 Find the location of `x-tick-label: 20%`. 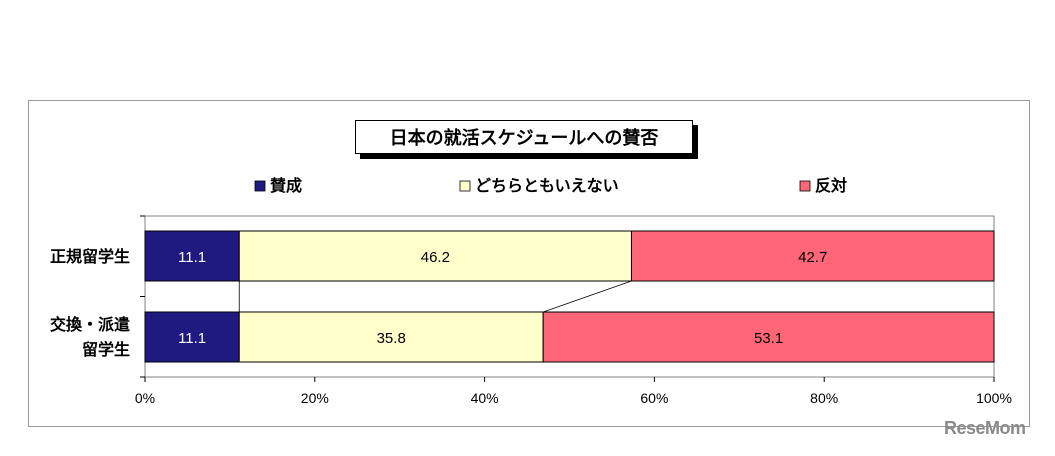

x-tick-label: 20% is located at coordinates (315, 398).